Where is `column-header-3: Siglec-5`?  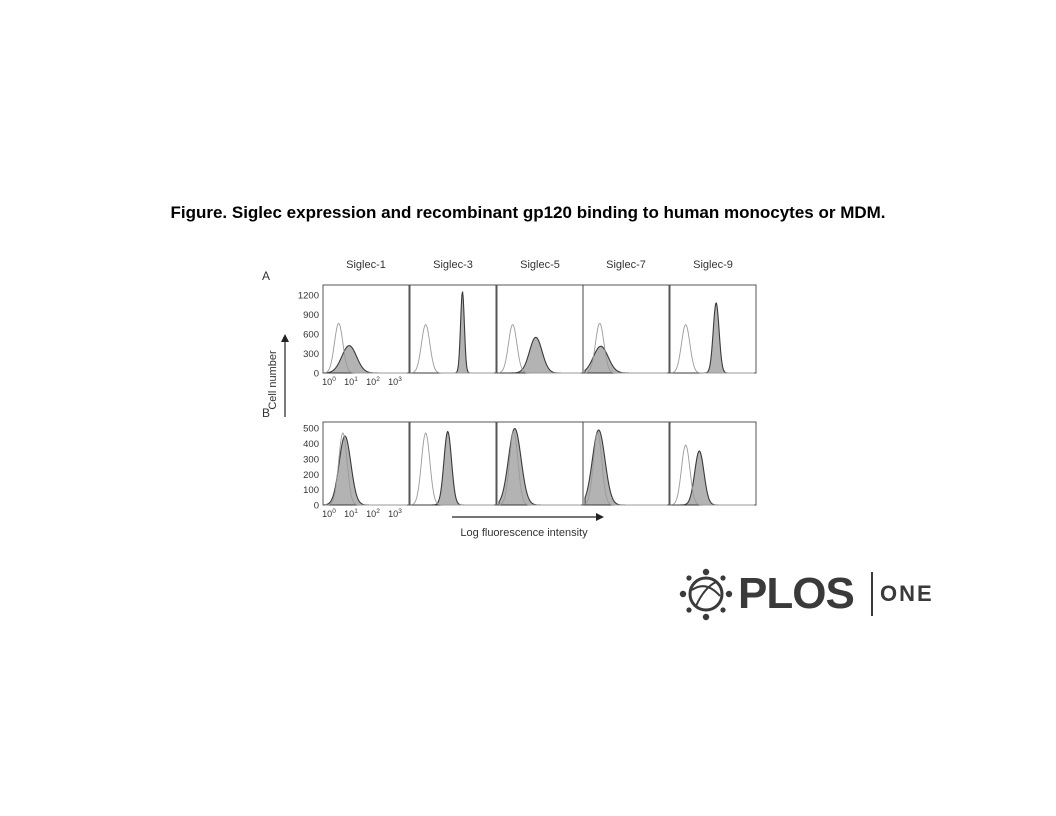 column-header-3: Siglec-5 is located at coordinates (540, 265).